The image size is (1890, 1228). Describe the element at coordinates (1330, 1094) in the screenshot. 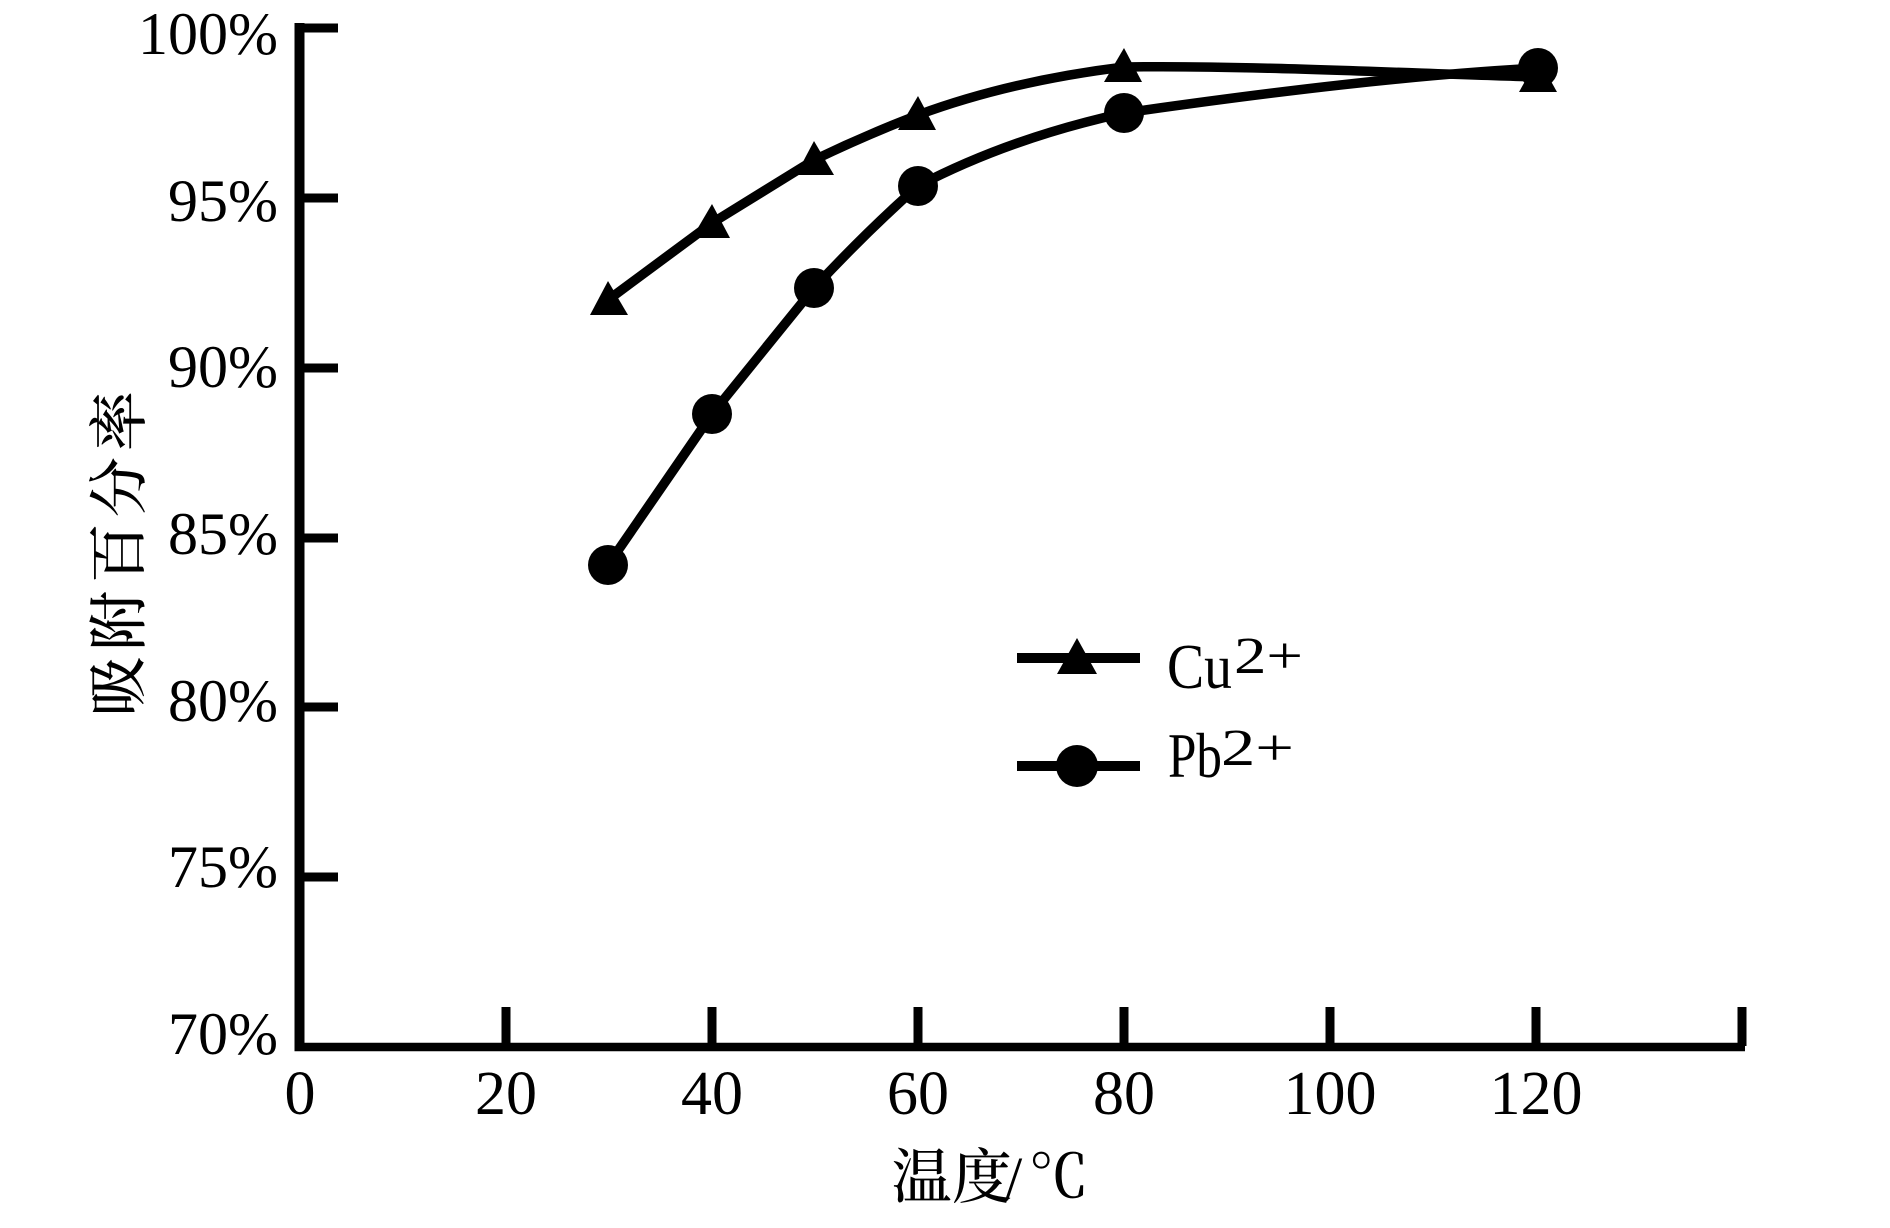

I see `svg-text: 100` at that location.